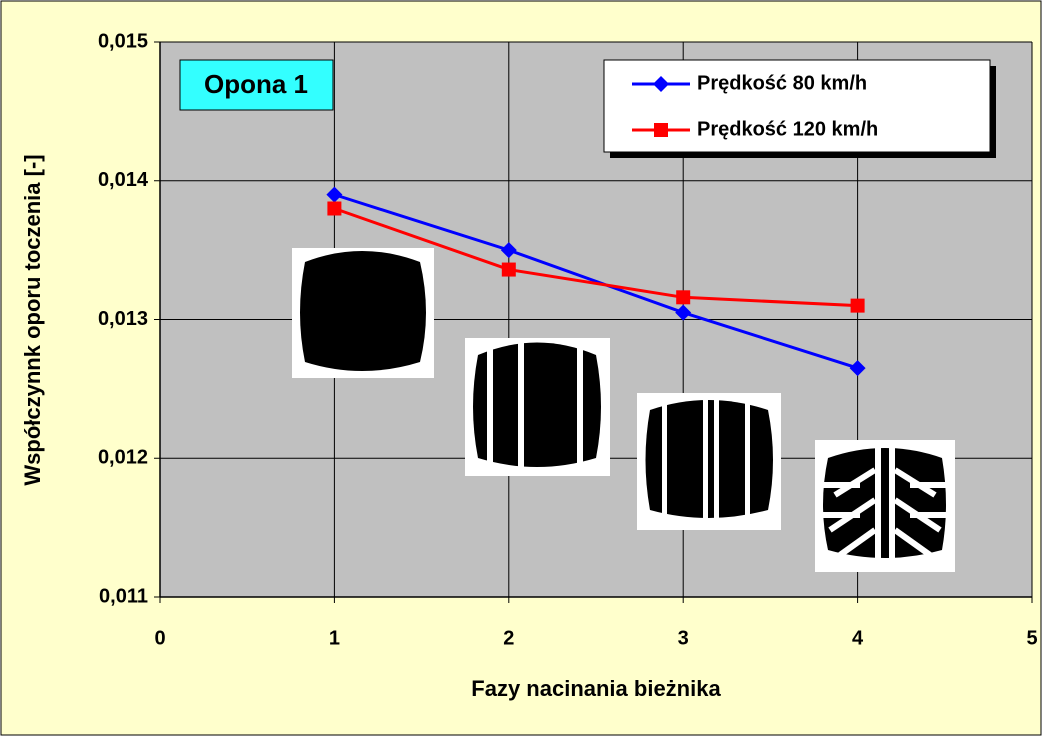 The height and width of the screenshot is (742, 1043). I want to click on x-axis-label: Fazy nacinania bieżnika, so click(596, 688).